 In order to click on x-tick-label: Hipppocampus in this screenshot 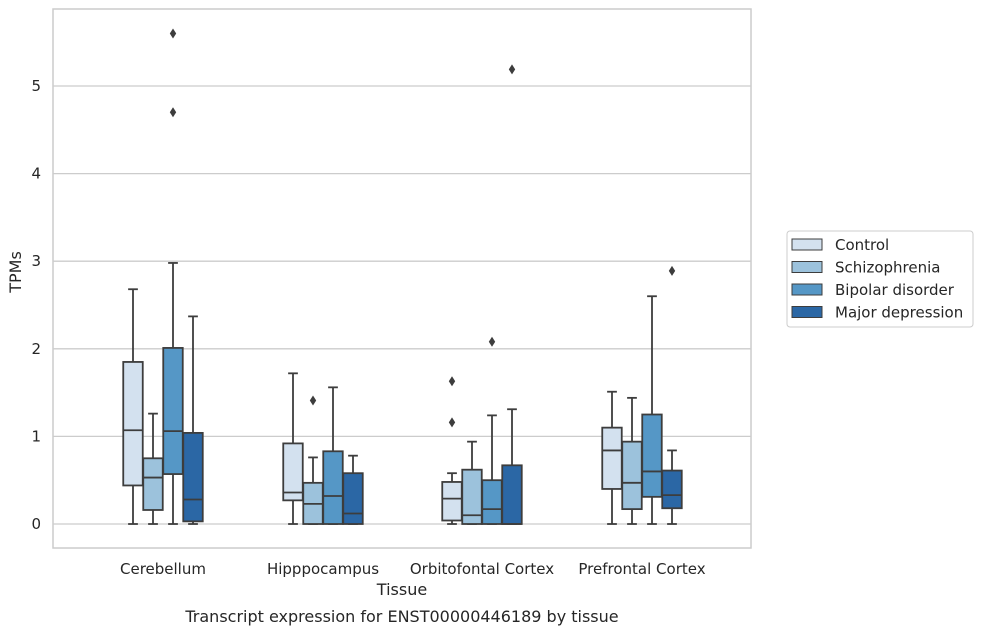, I will do `click(323, 569)`.